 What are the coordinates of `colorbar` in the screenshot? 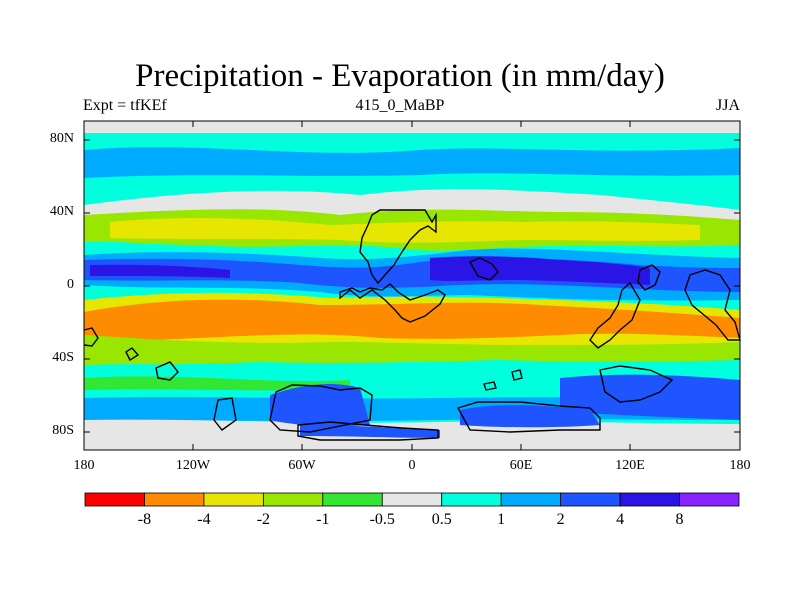 It's located at (412, 499).